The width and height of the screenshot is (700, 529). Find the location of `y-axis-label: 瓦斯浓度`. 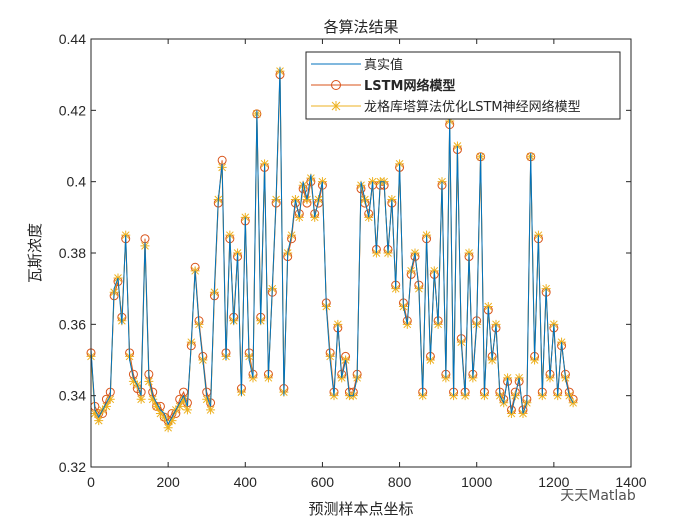

y-axis-label: 瓦斯浓度 is located at coordinates (35, 253).